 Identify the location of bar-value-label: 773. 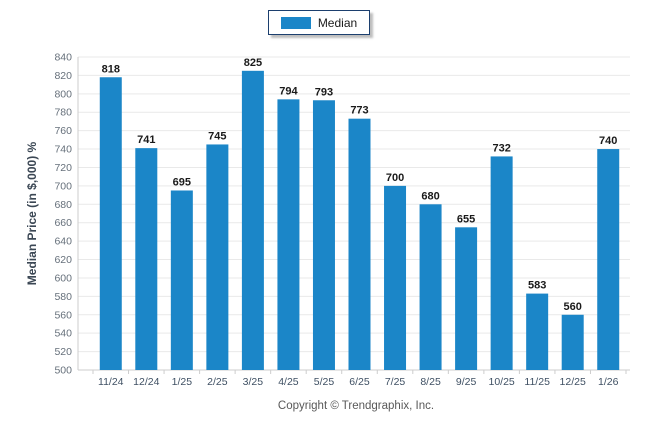
(359, 111).